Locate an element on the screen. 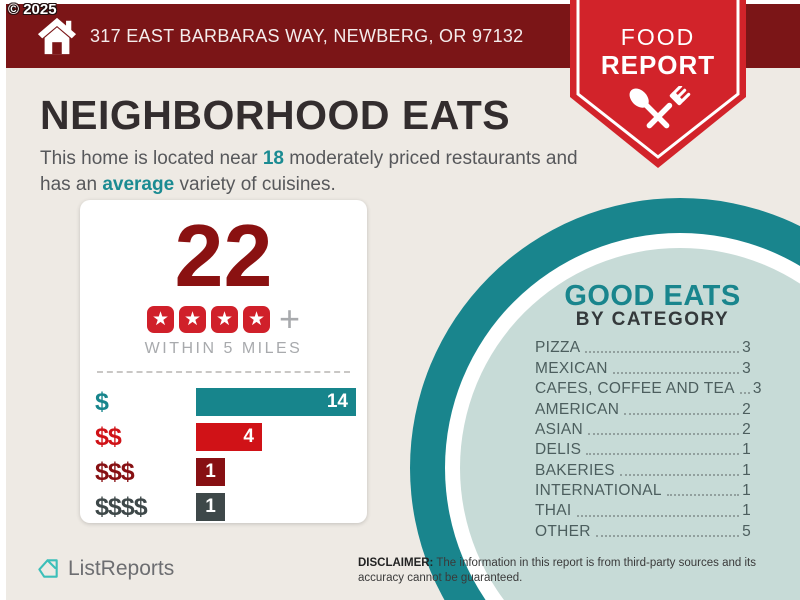 The image size is (800, 600). listreports-house-icon is located at coordinates (48, 568).